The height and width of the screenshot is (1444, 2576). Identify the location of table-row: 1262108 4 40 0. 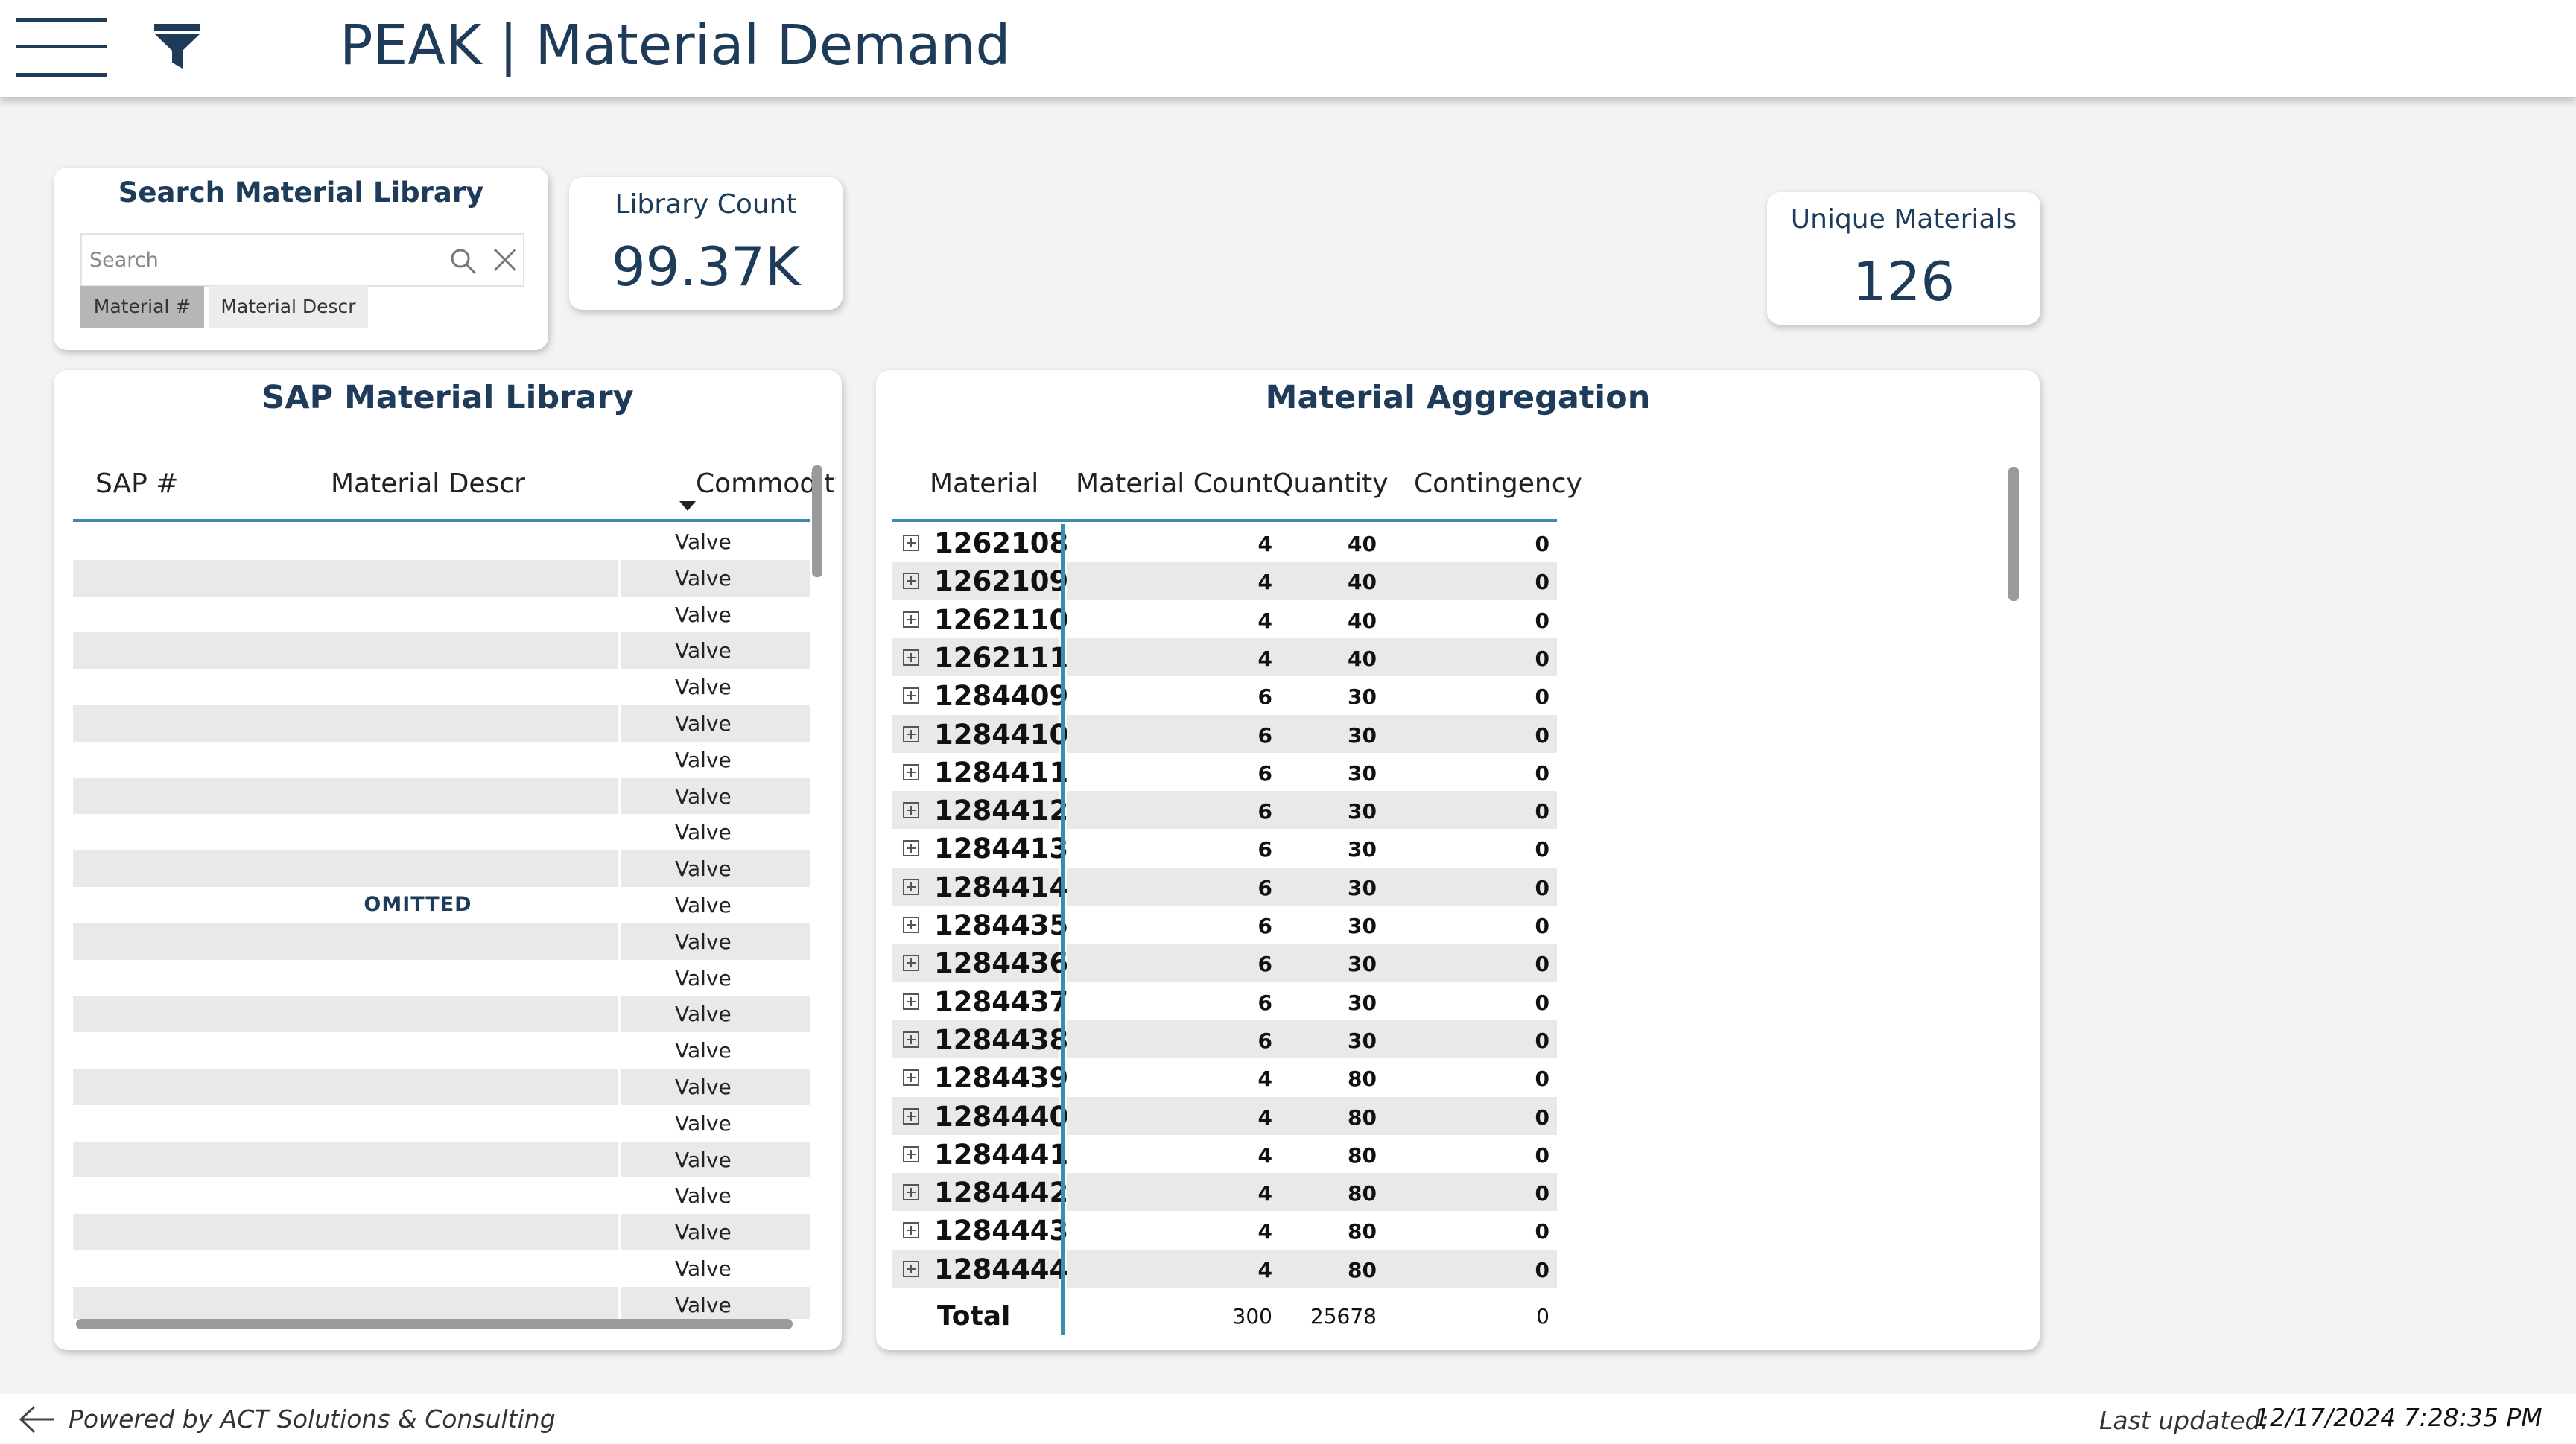
(1225, 543).